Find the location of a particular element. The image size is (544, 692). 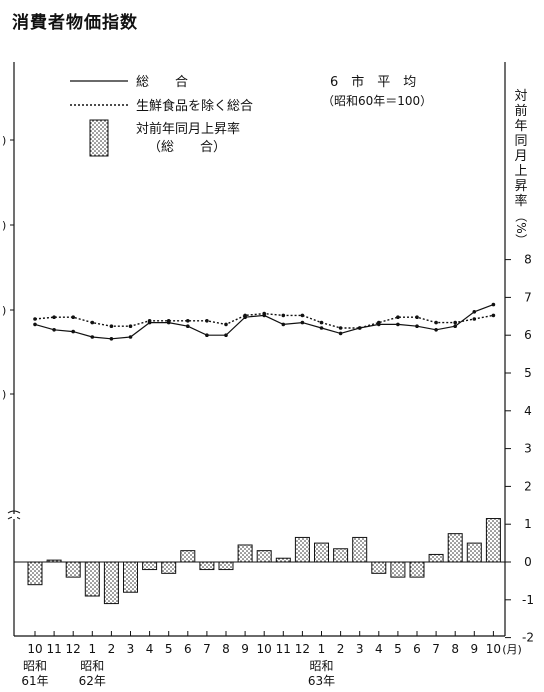

right-tick-label: -2 is located at coordinates (528, 638).